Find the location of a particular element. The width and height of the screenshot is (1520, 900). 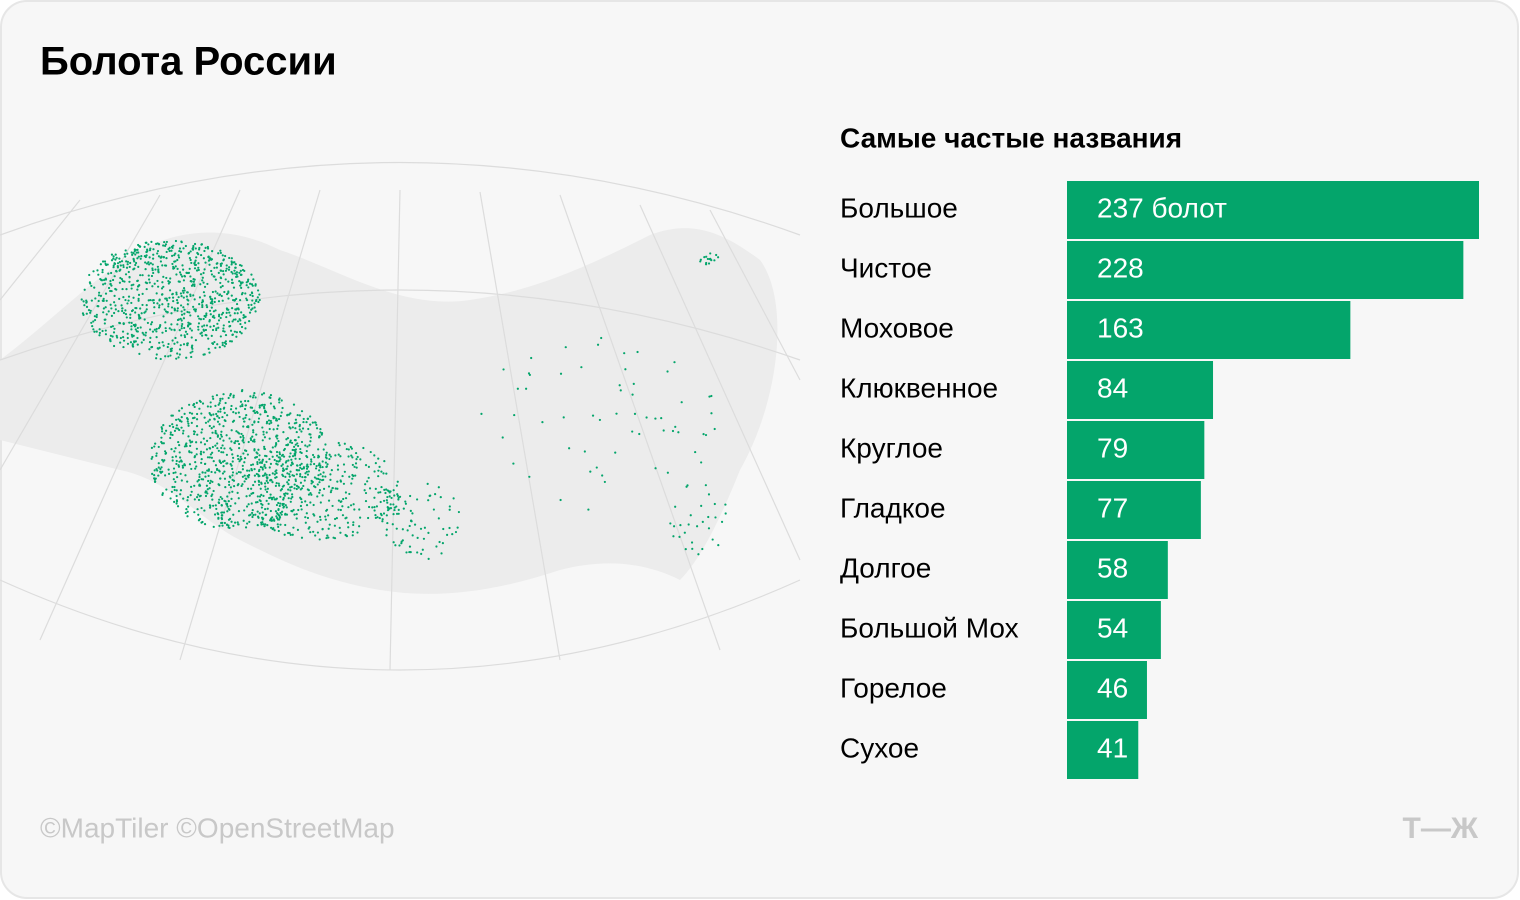

value-label: 77 is located at coordinates (1112, 507).